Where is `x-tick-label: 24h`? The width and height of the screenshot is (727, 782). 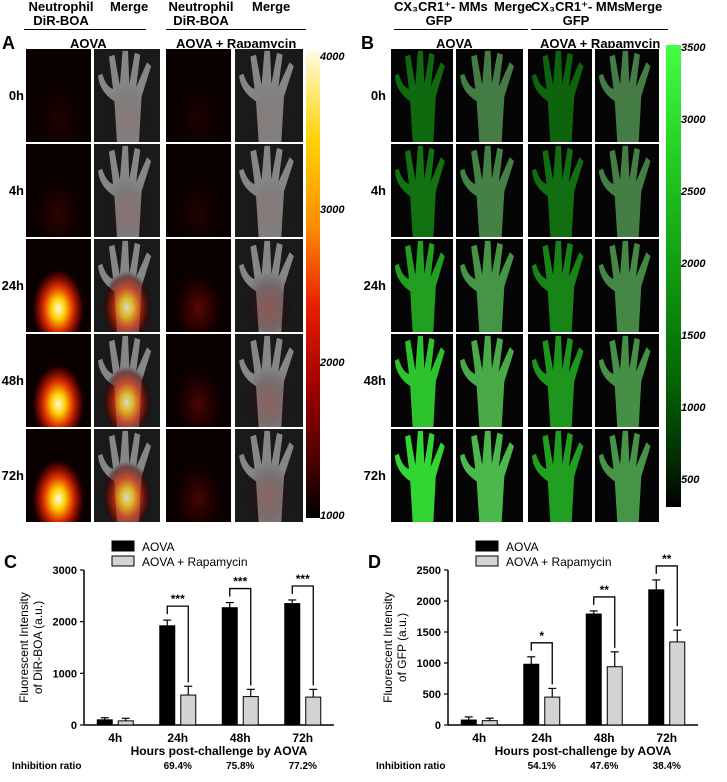
x-tick-label: 24h is located at coordinates (177, 738).